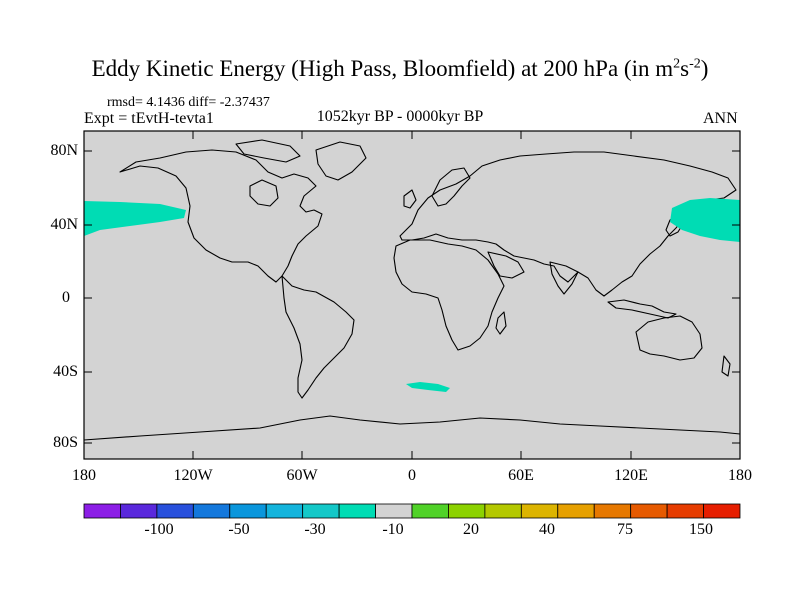 The height and width of the screenshot is (600, 800). Describe the element at coordinates (64, 150) in the screenshot. I see `y-label-80n: 80N` at that location.